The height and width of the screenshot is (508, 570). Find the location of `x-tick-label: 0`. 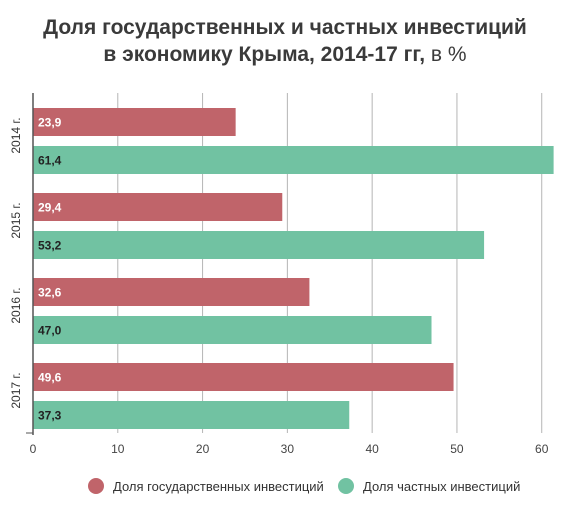

x-tick-label: 0 is located at coordinates (33, 449).